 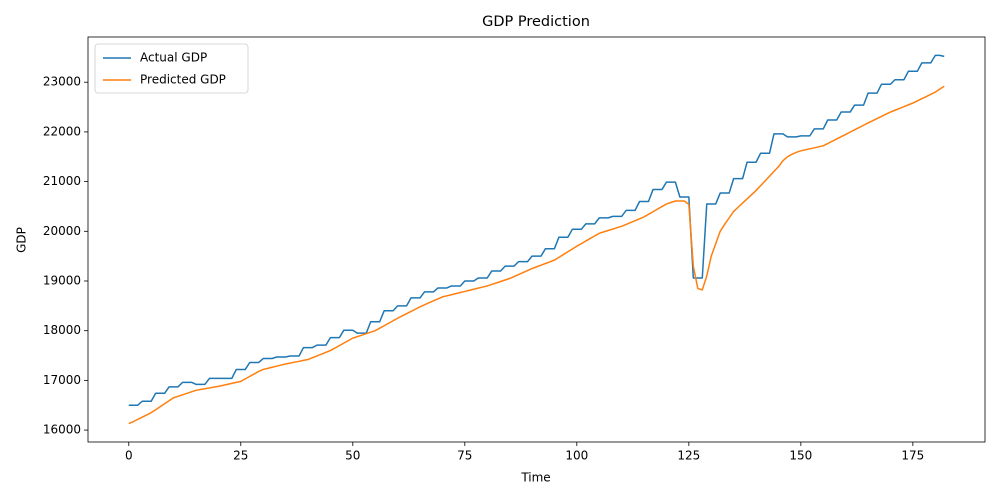 I want to click on x-tick-label: 50, so click(x=352, y=456).